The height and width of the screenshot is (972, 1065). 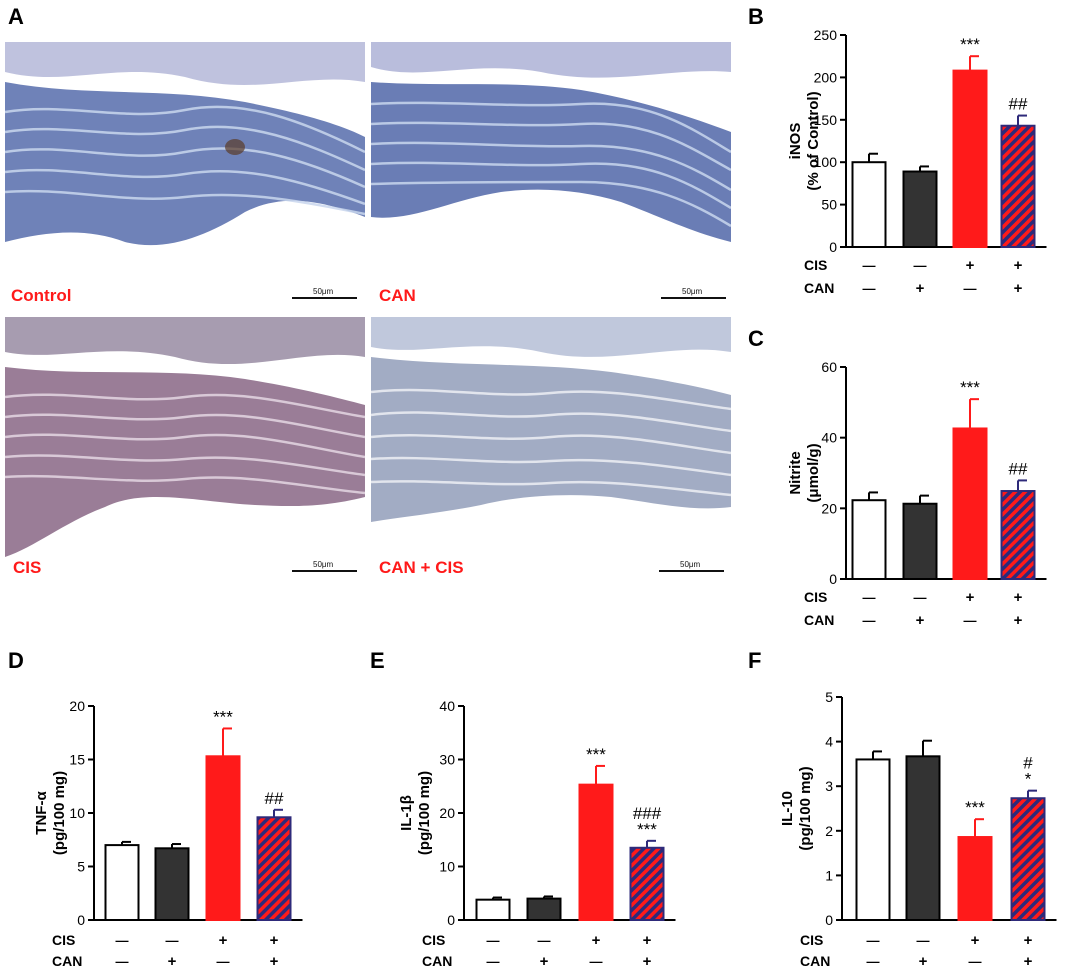 What do you see at coordinates (795, 472) in the screenshot?
I see `y-axis-label: Nitrite` at bounding box center [795, 472].